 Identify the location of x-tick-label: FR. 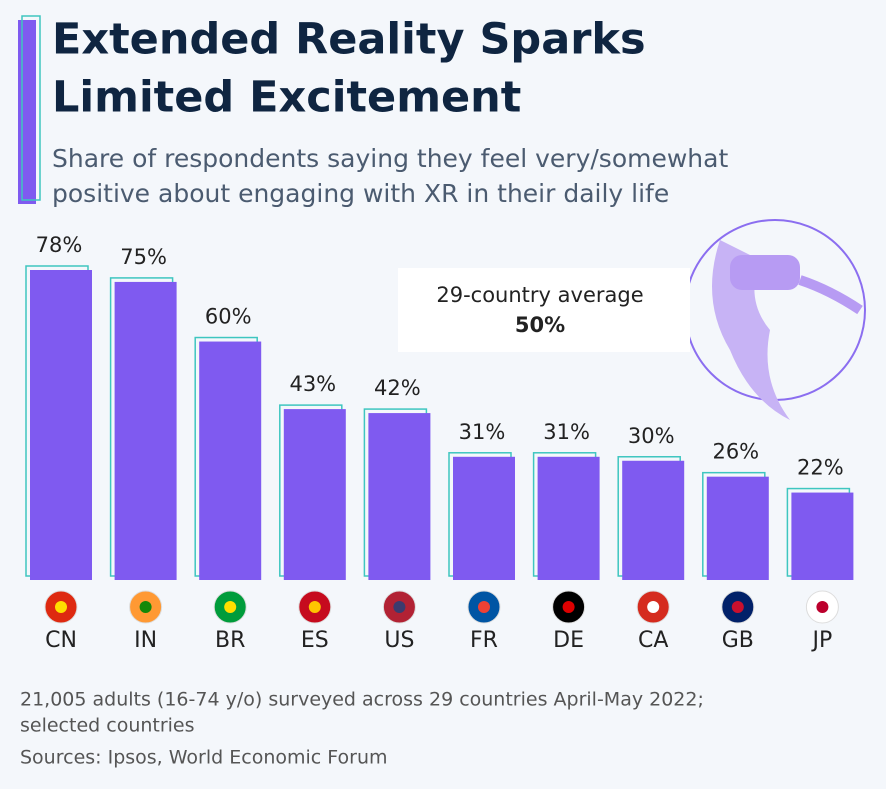
(484, 640).